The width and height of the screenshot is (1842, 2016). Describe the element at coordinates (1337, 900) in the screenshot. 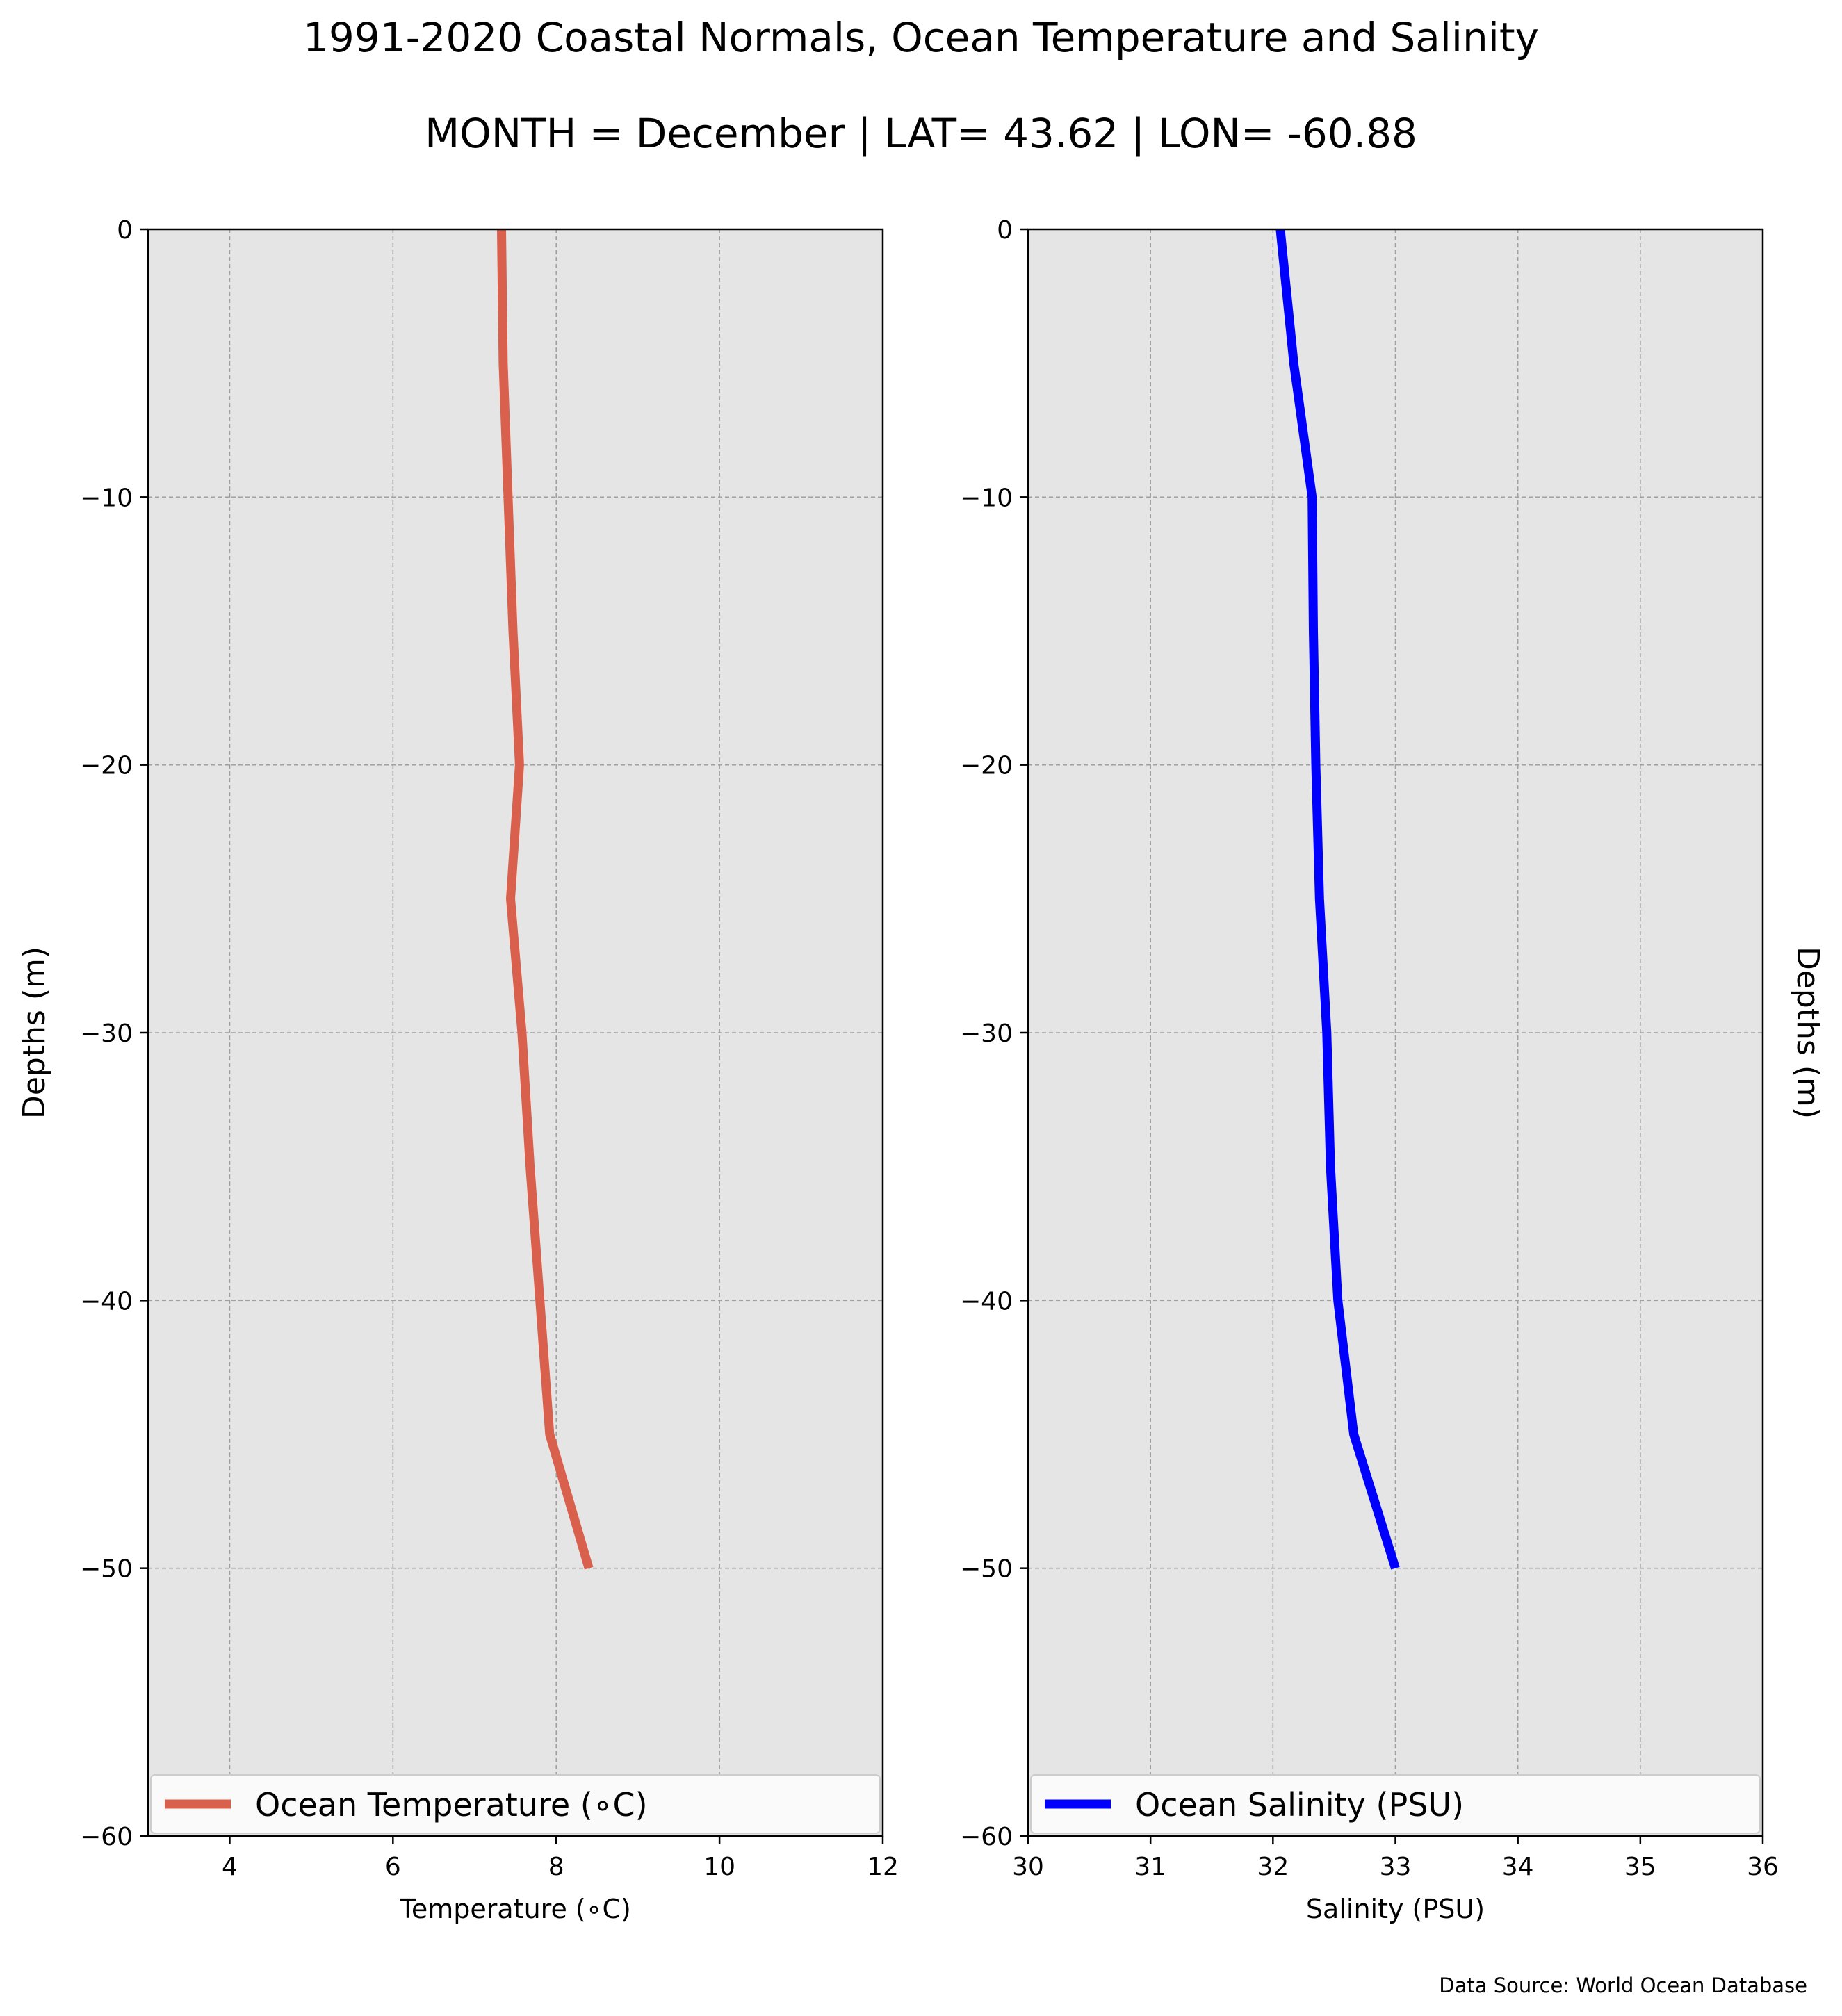

I see `right-series-line` at that location.